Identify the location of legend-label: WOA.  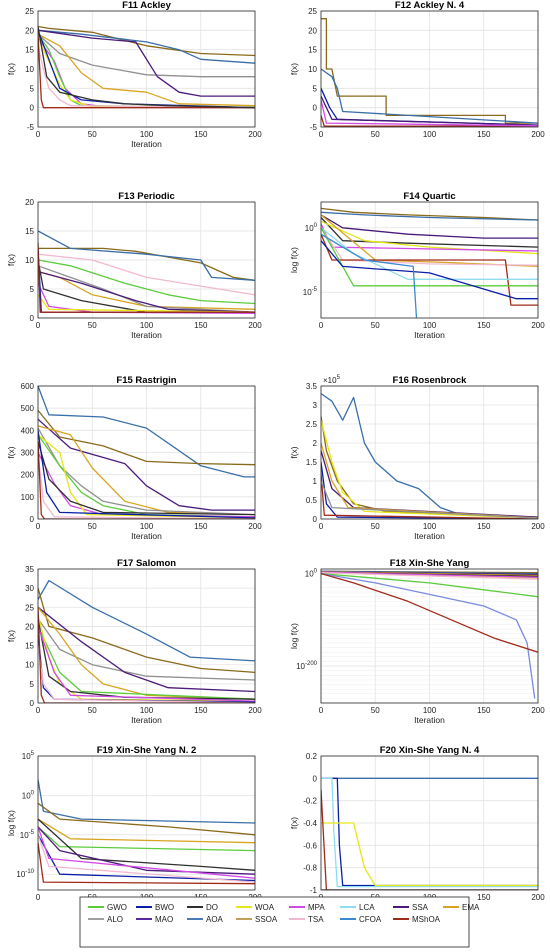
(265, 907).